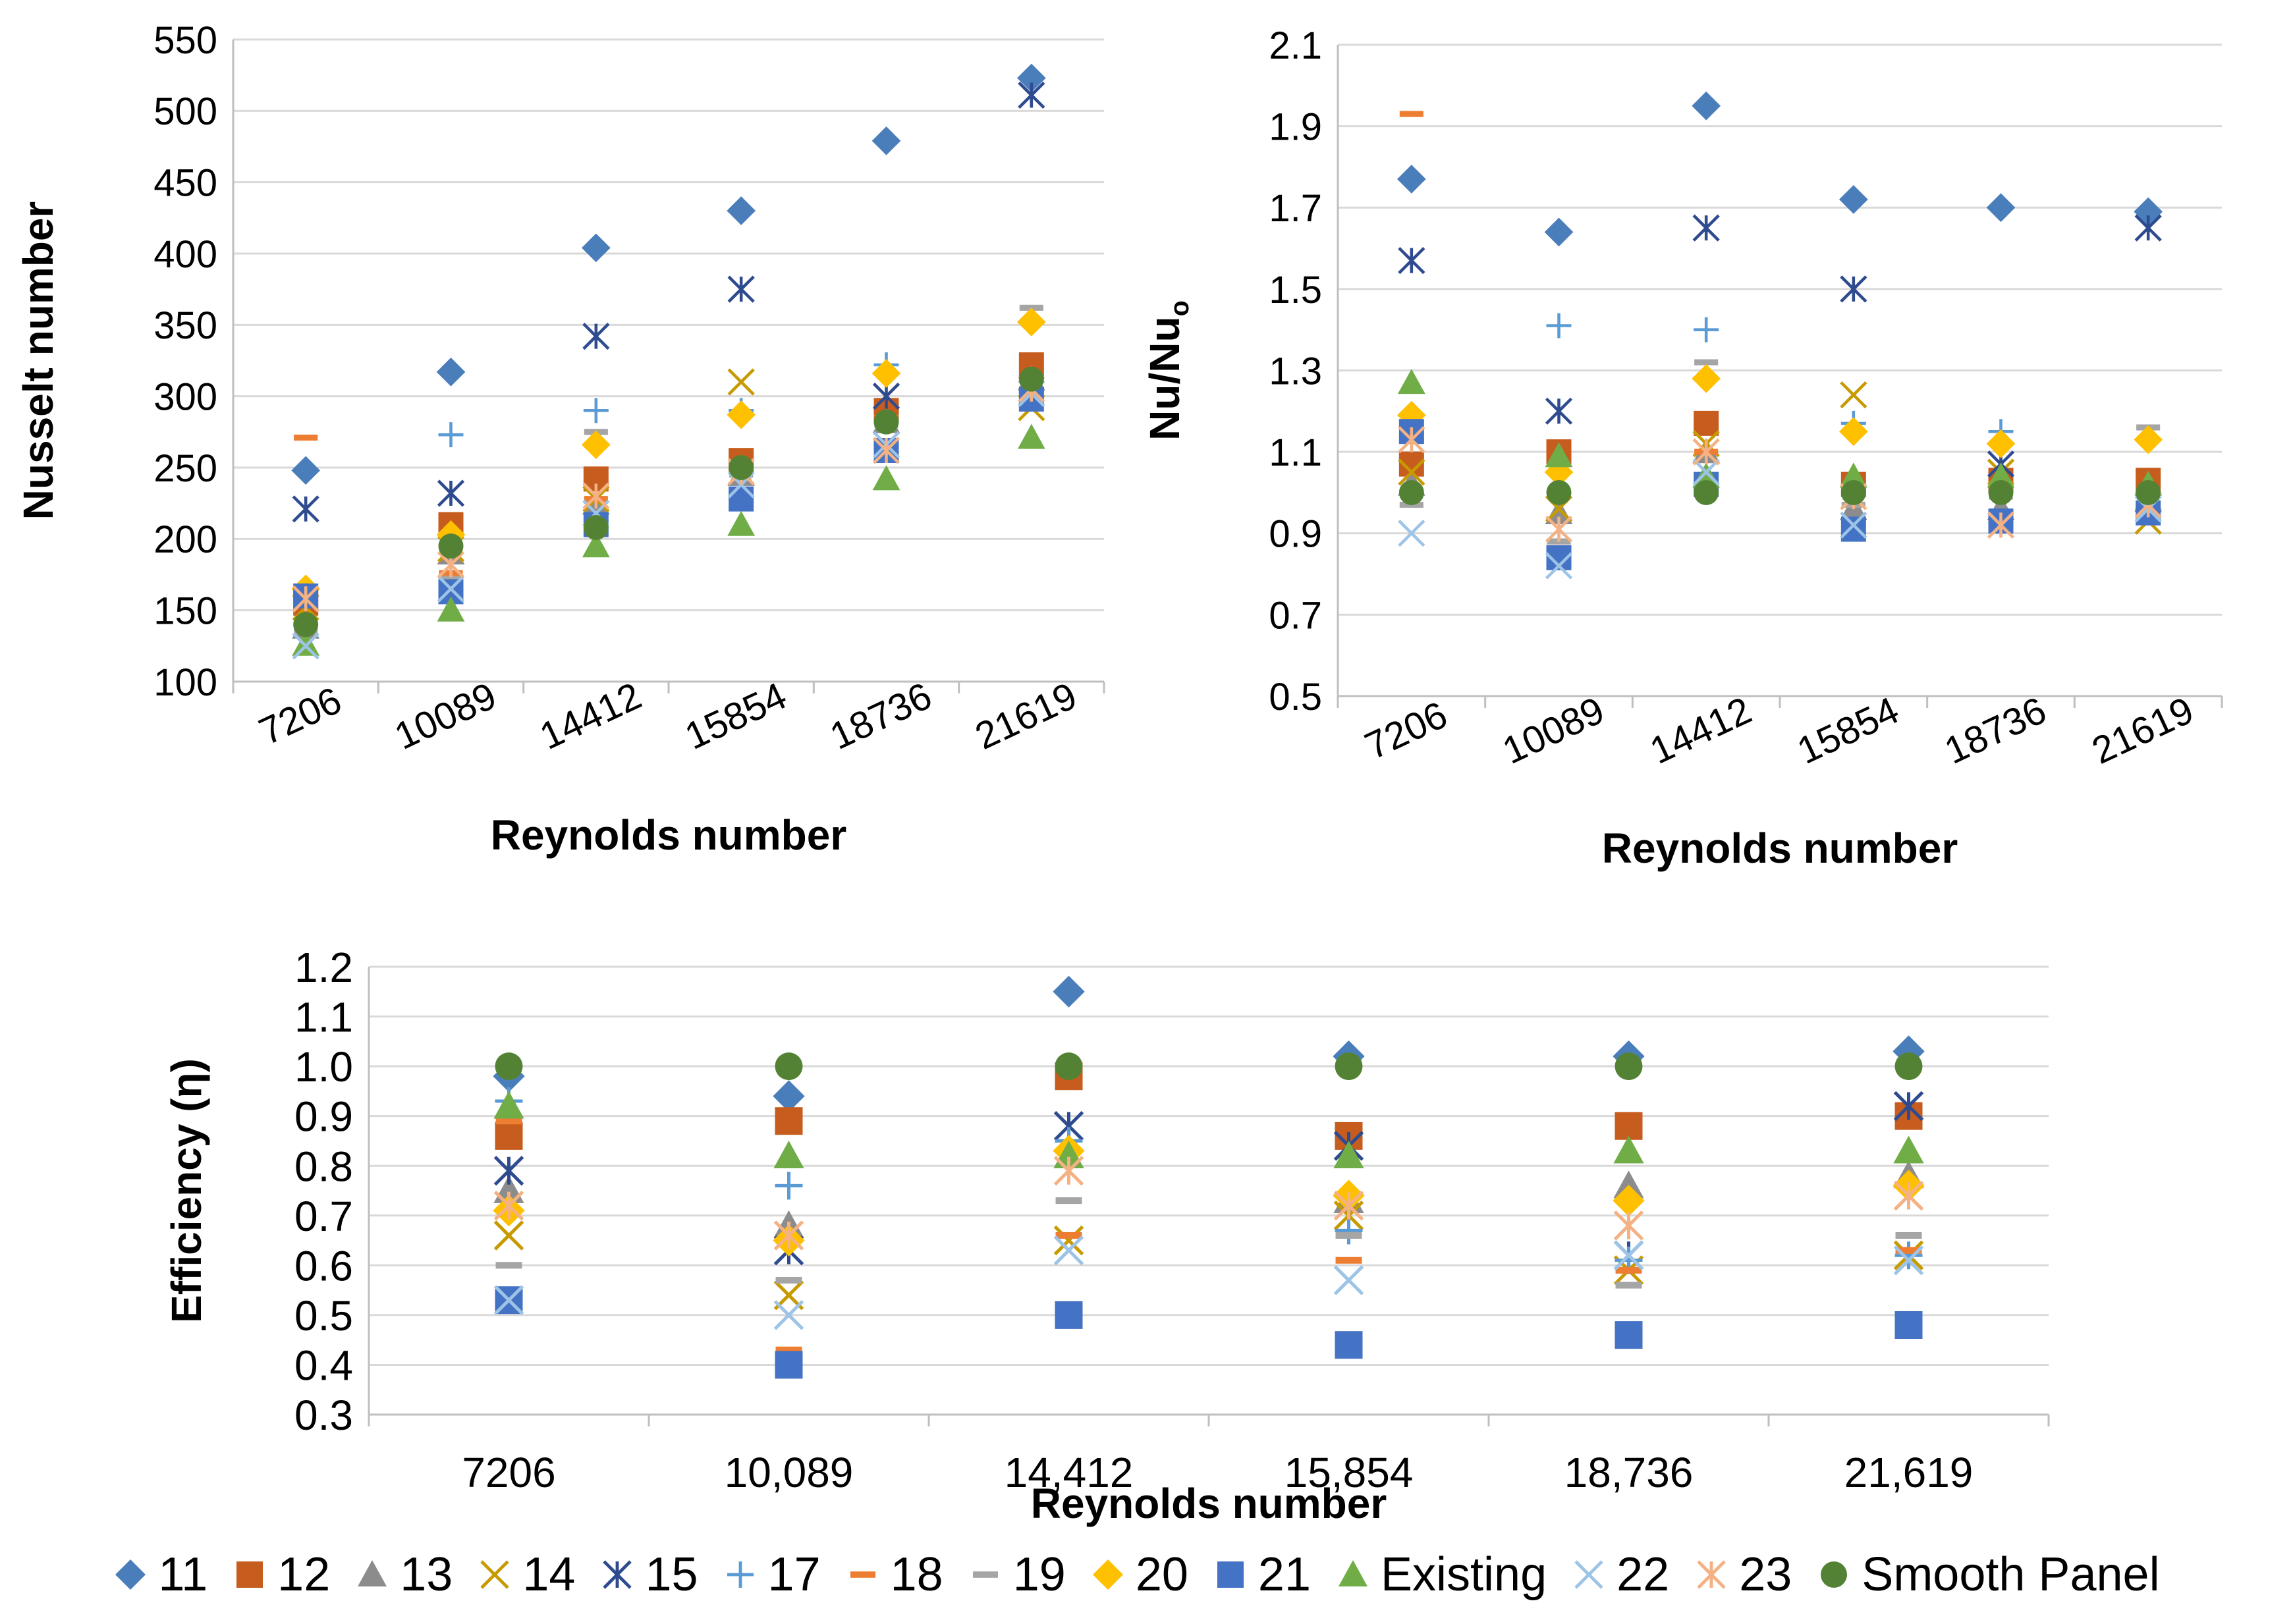 The width and height of the screenshot is (2293, 1624). What do you see at coordinates (445, 716) in the screenshot?
I see `x-tick-label: 10089` at bounding box center [445, 716].